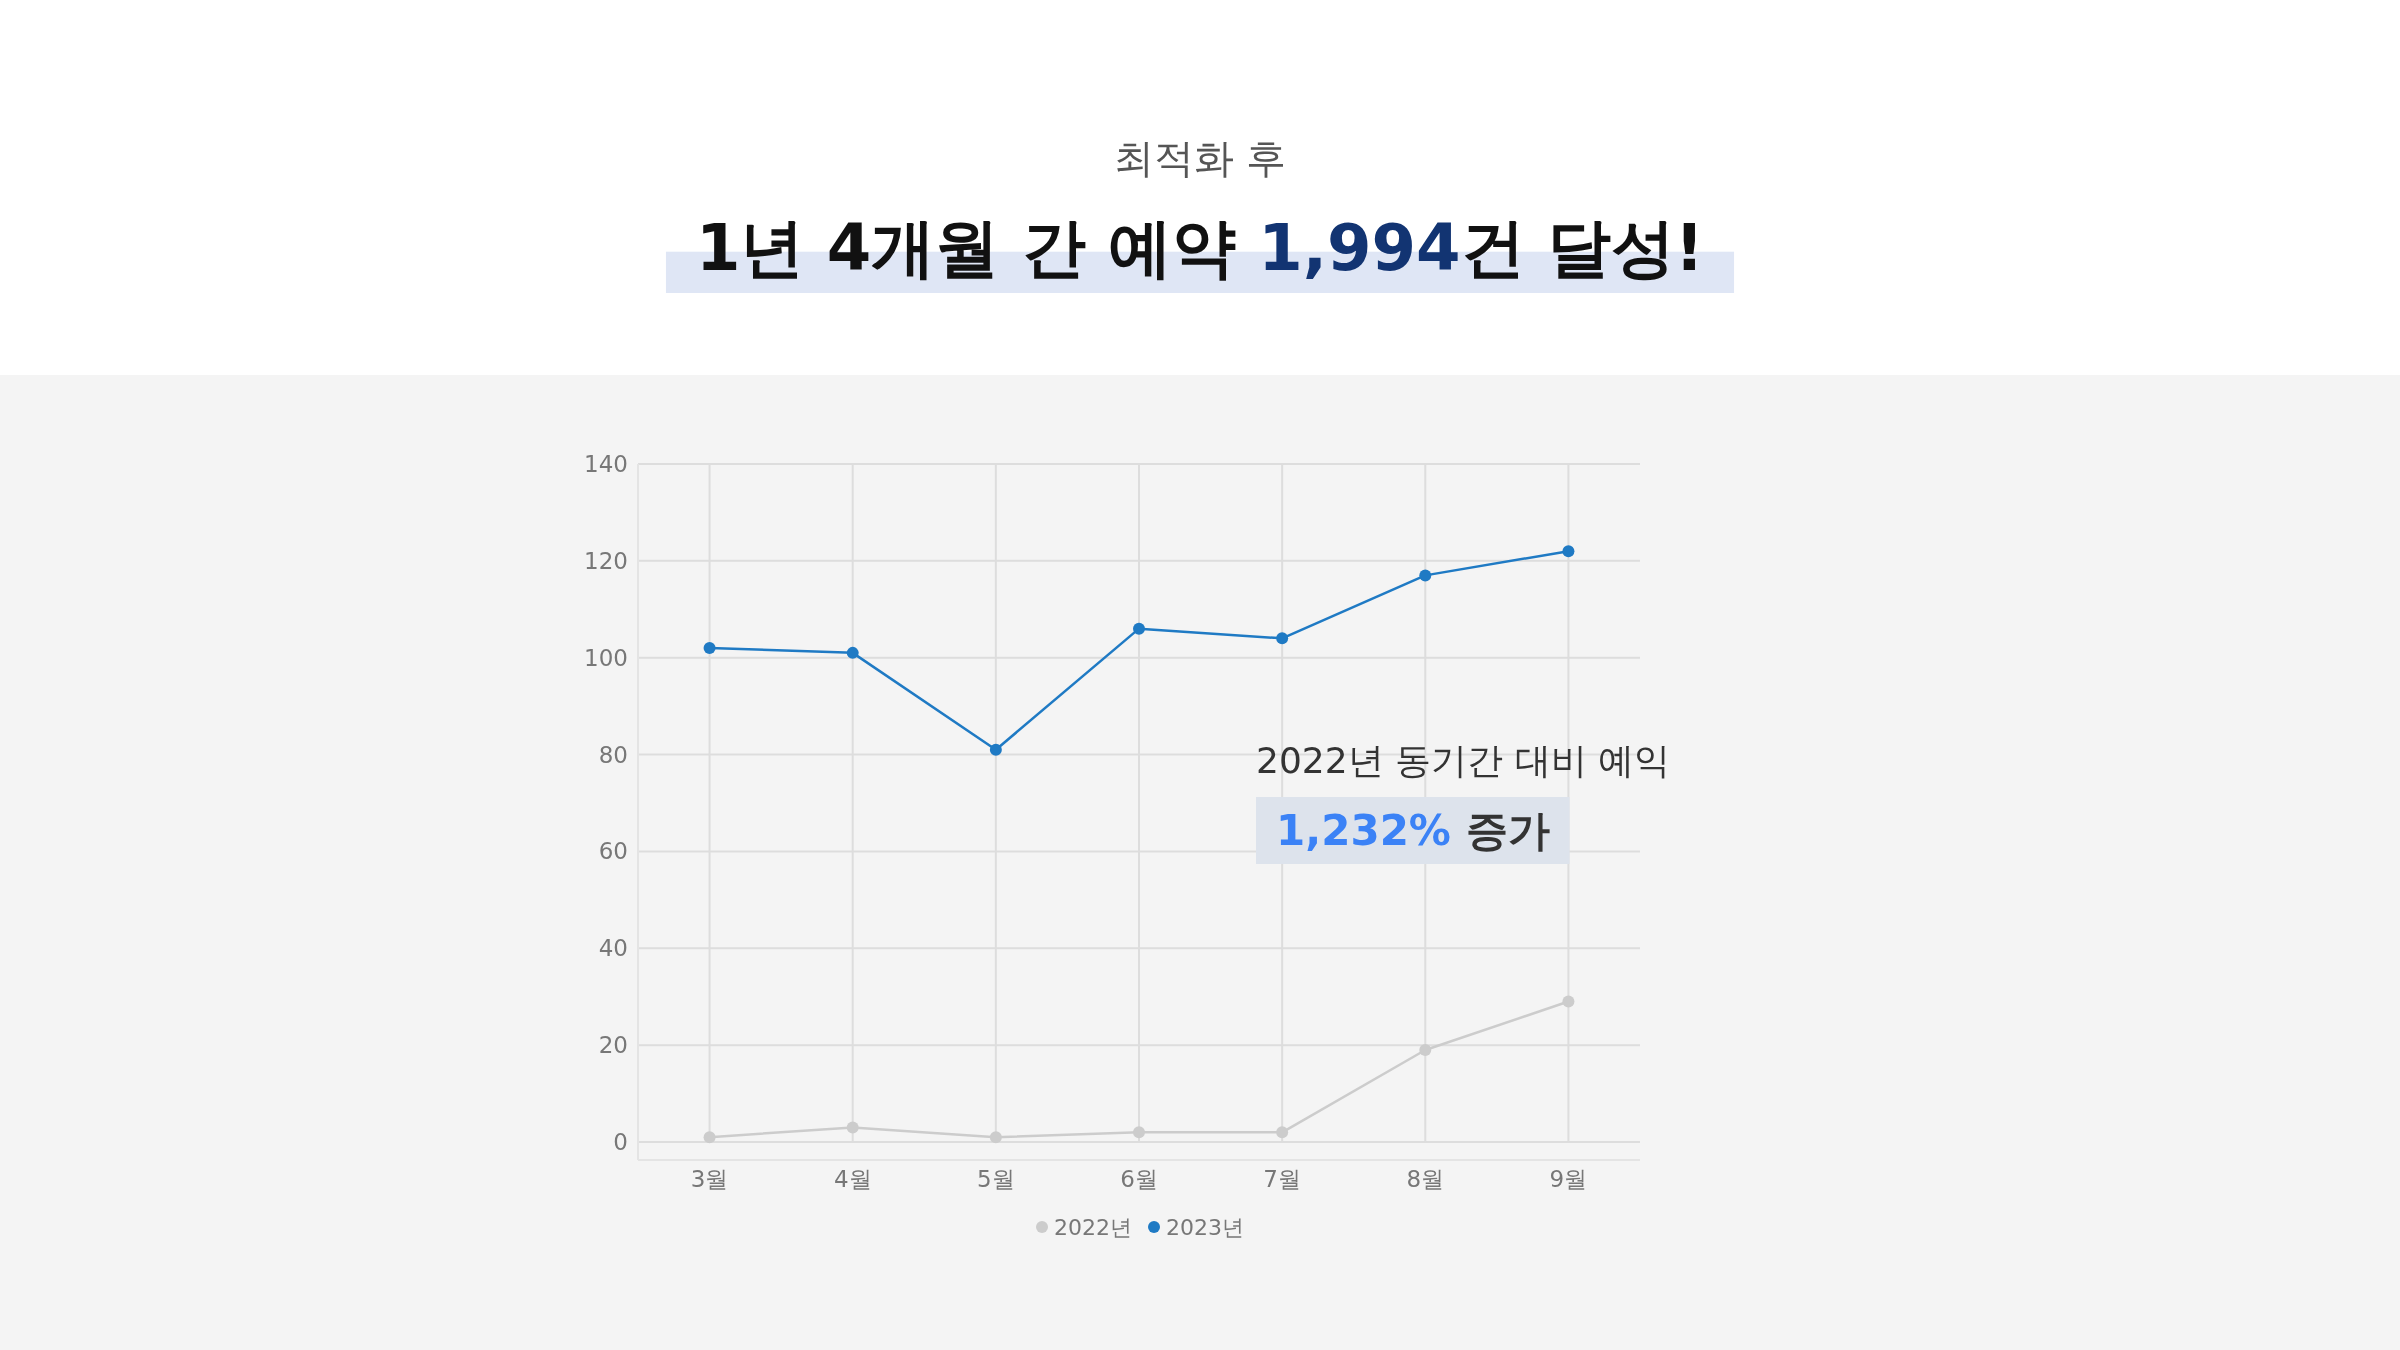 This screenshot has width=2400, height=1350. I want to click on y-tick-label: 60, so click(613, 851).